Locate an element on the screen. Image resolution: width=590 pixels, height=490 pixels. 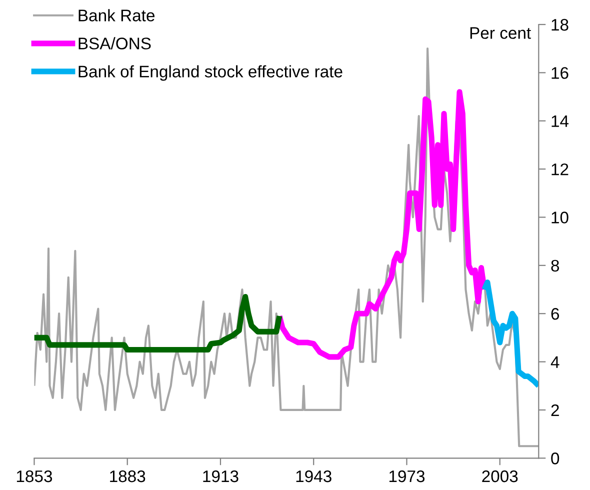
y-tick-label: 14 is located at coordinates (560, 121).